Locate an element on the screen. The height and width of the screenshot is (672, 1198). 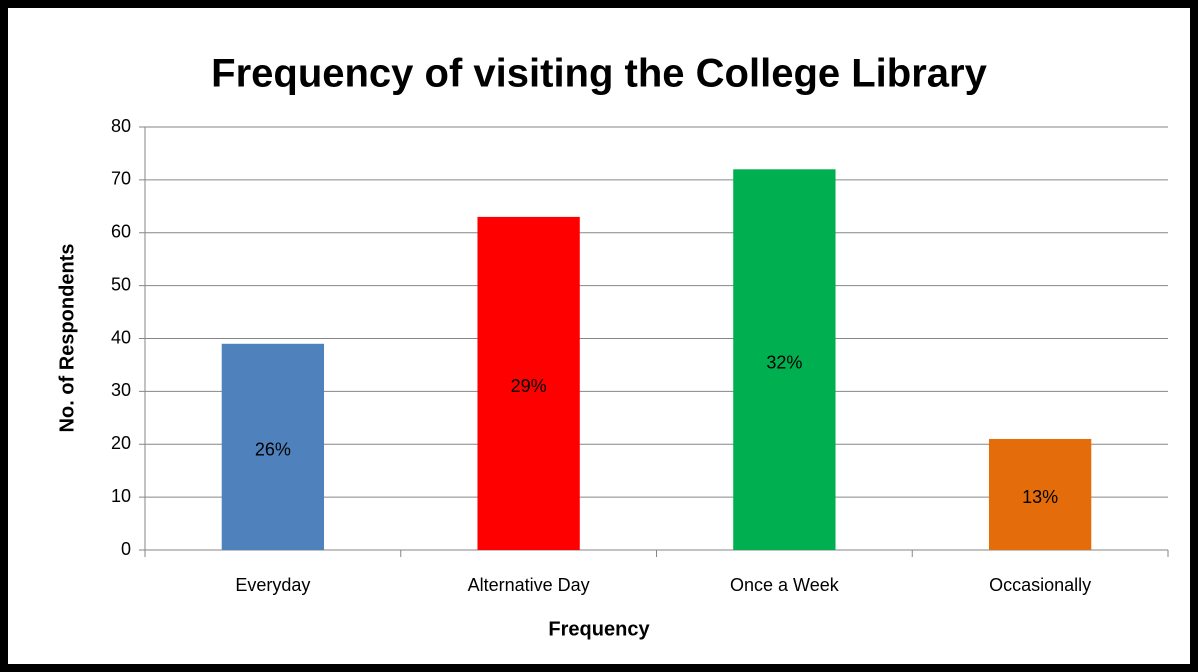
x-tick-label: Alternative Day is located at coordinates (529, 585).